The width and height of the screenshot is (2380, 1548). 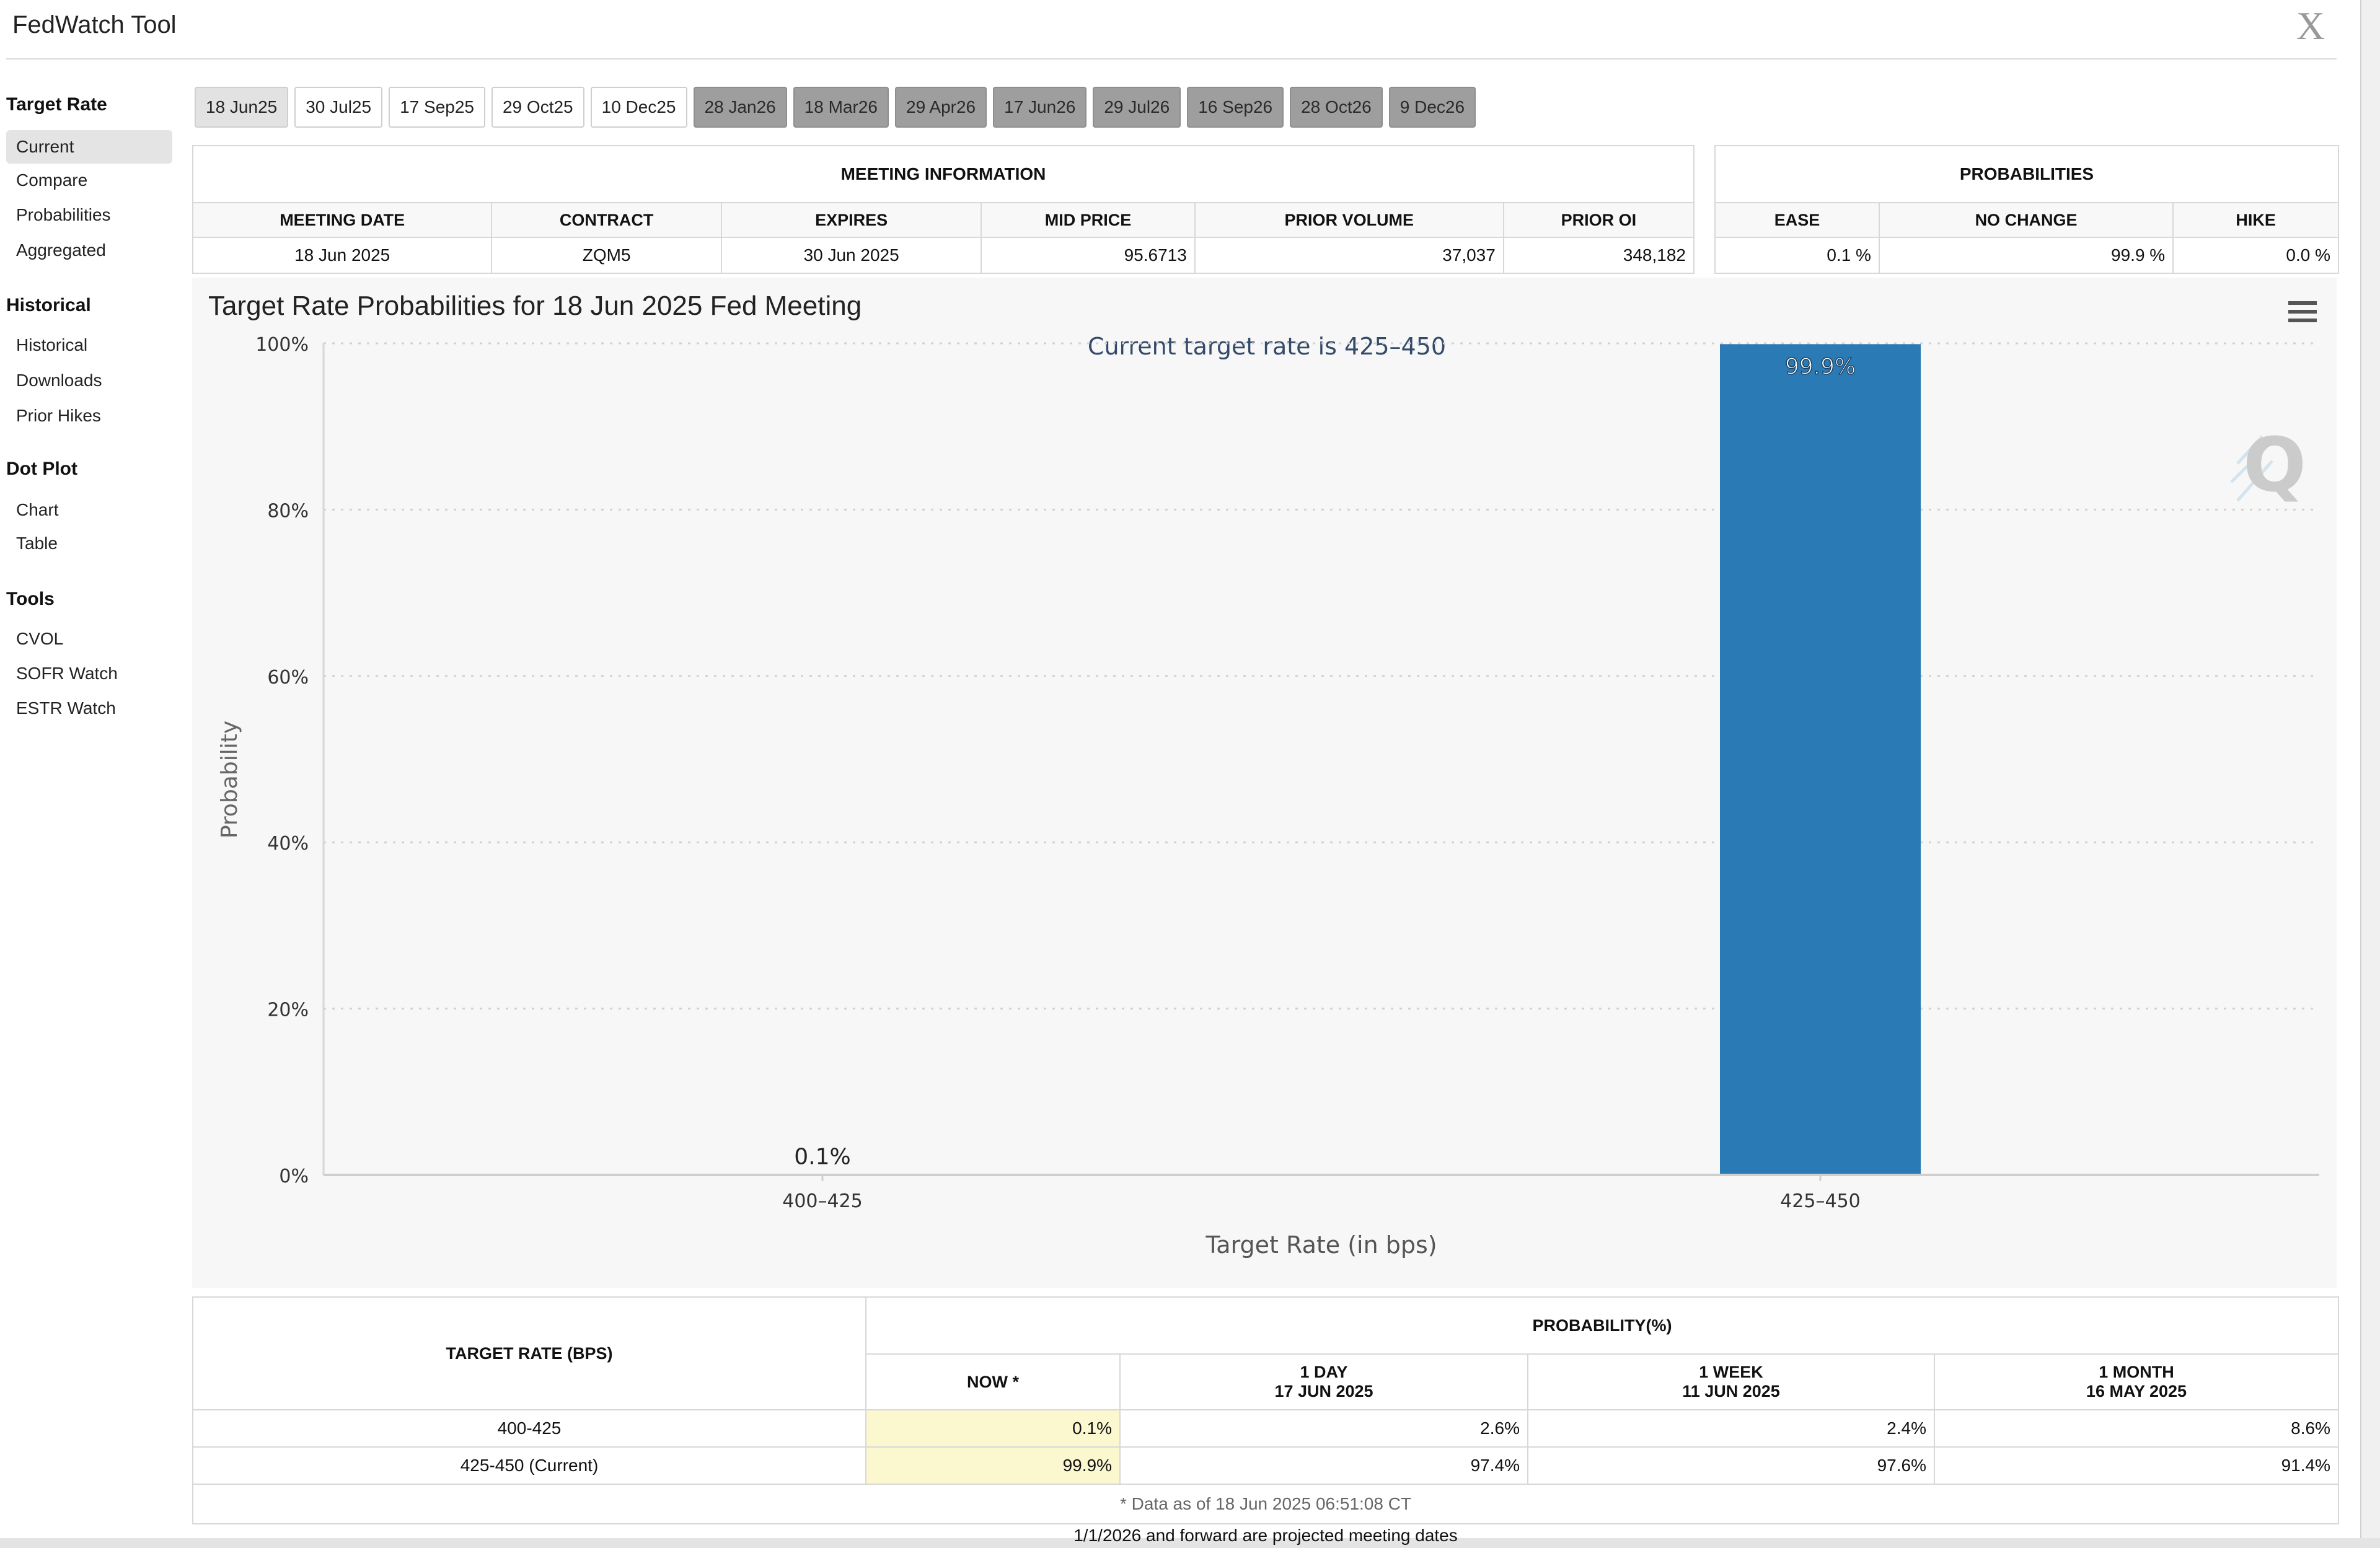 I want to click on sidebar-item-prior-hikes: Prior Hikes, so click(x=58, y=415).